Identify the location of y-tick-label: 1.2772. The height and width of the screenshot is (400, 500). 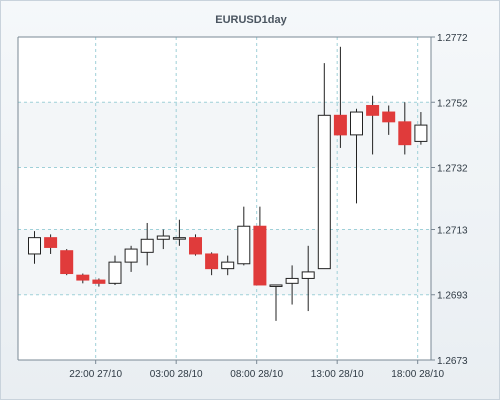
(452, 38).